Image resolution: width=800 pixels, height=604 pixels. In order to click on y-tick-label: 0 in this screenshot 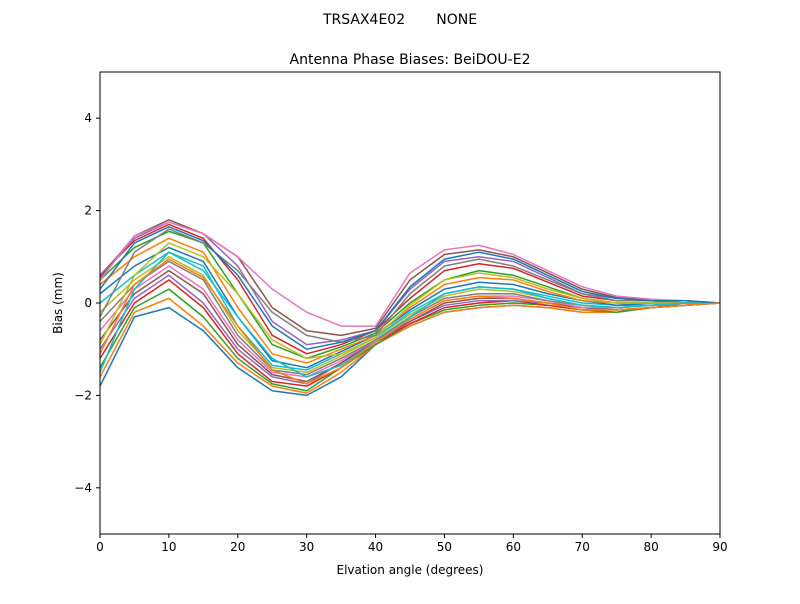, I will do `click(88, 303)`.